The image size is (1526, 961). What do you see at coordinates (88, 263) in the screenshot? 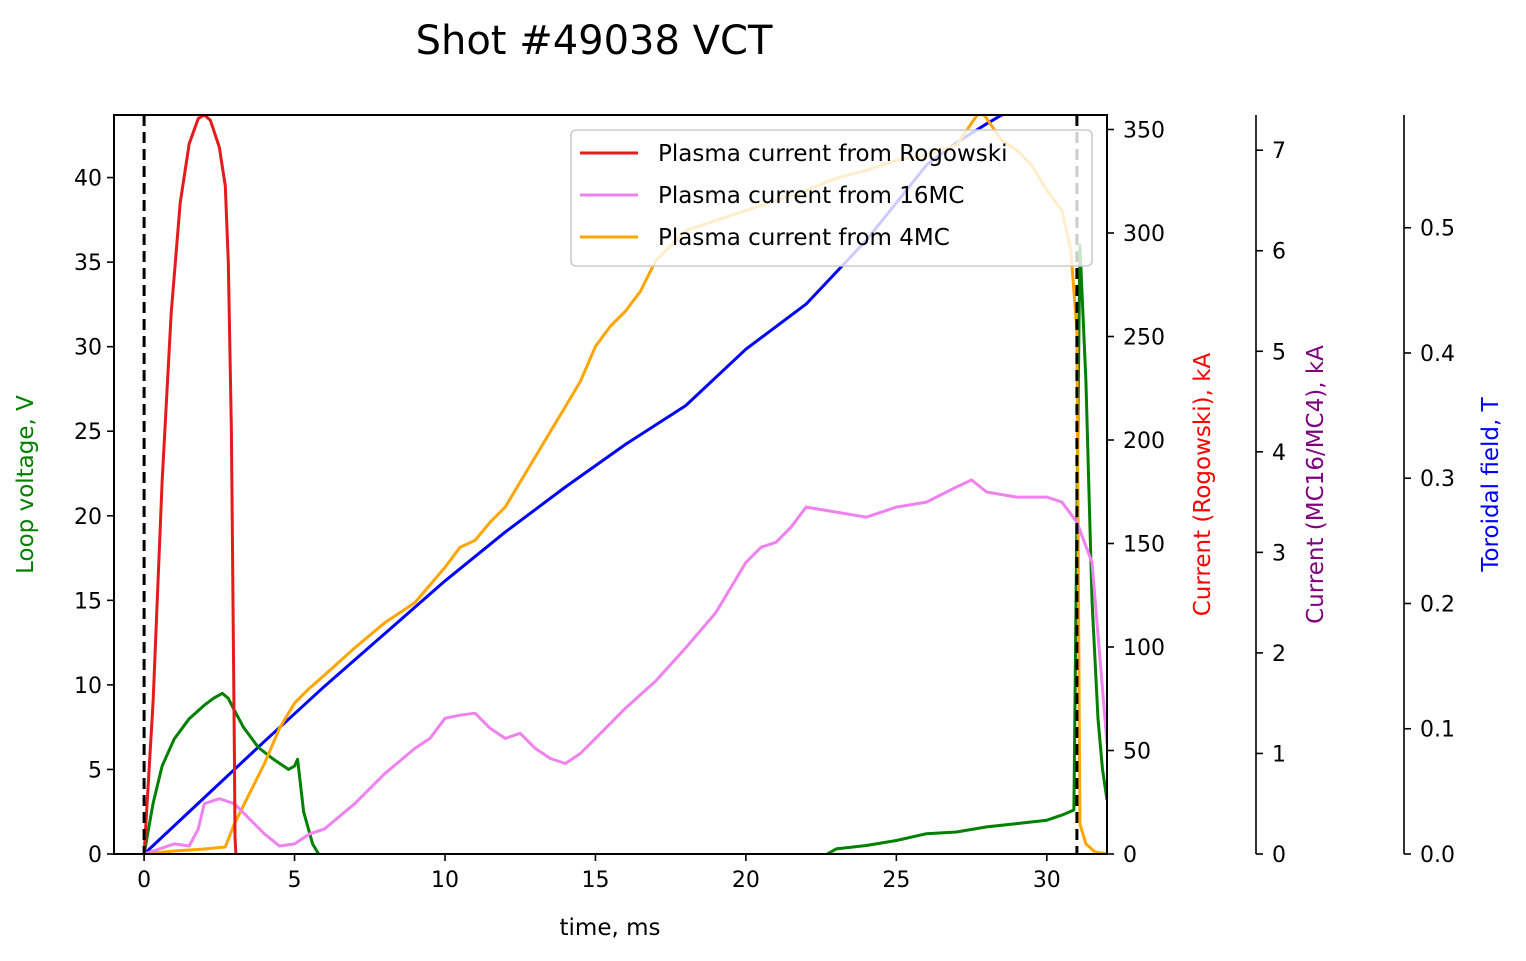
I see `y-tick-label: 35` at bounding box center [88, 263].